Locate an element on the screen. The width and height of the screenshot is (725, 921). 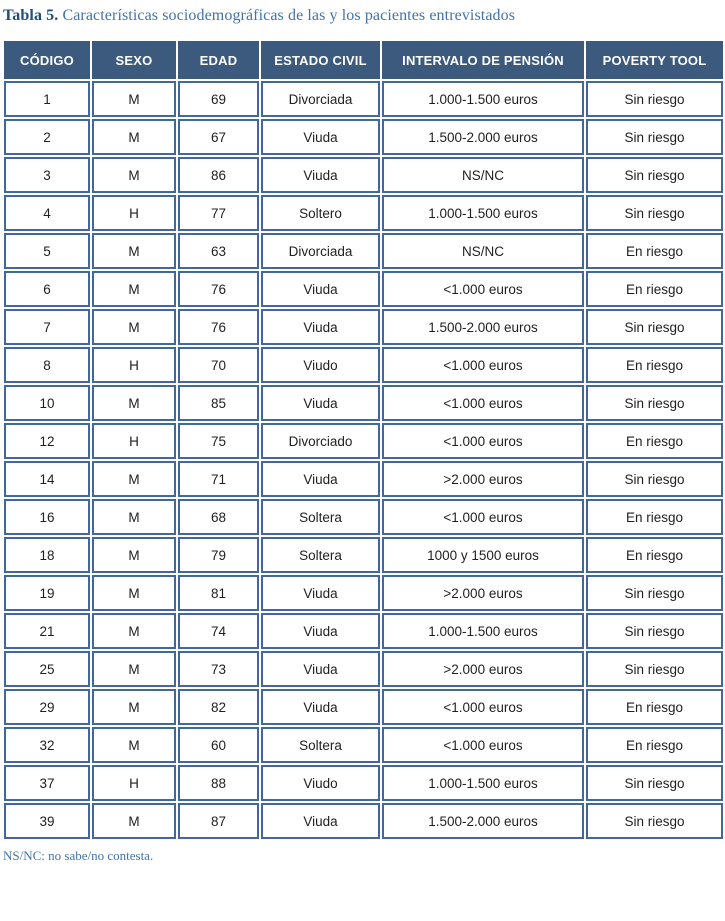
table-cell: 5 is located at coordinates (47, 251).